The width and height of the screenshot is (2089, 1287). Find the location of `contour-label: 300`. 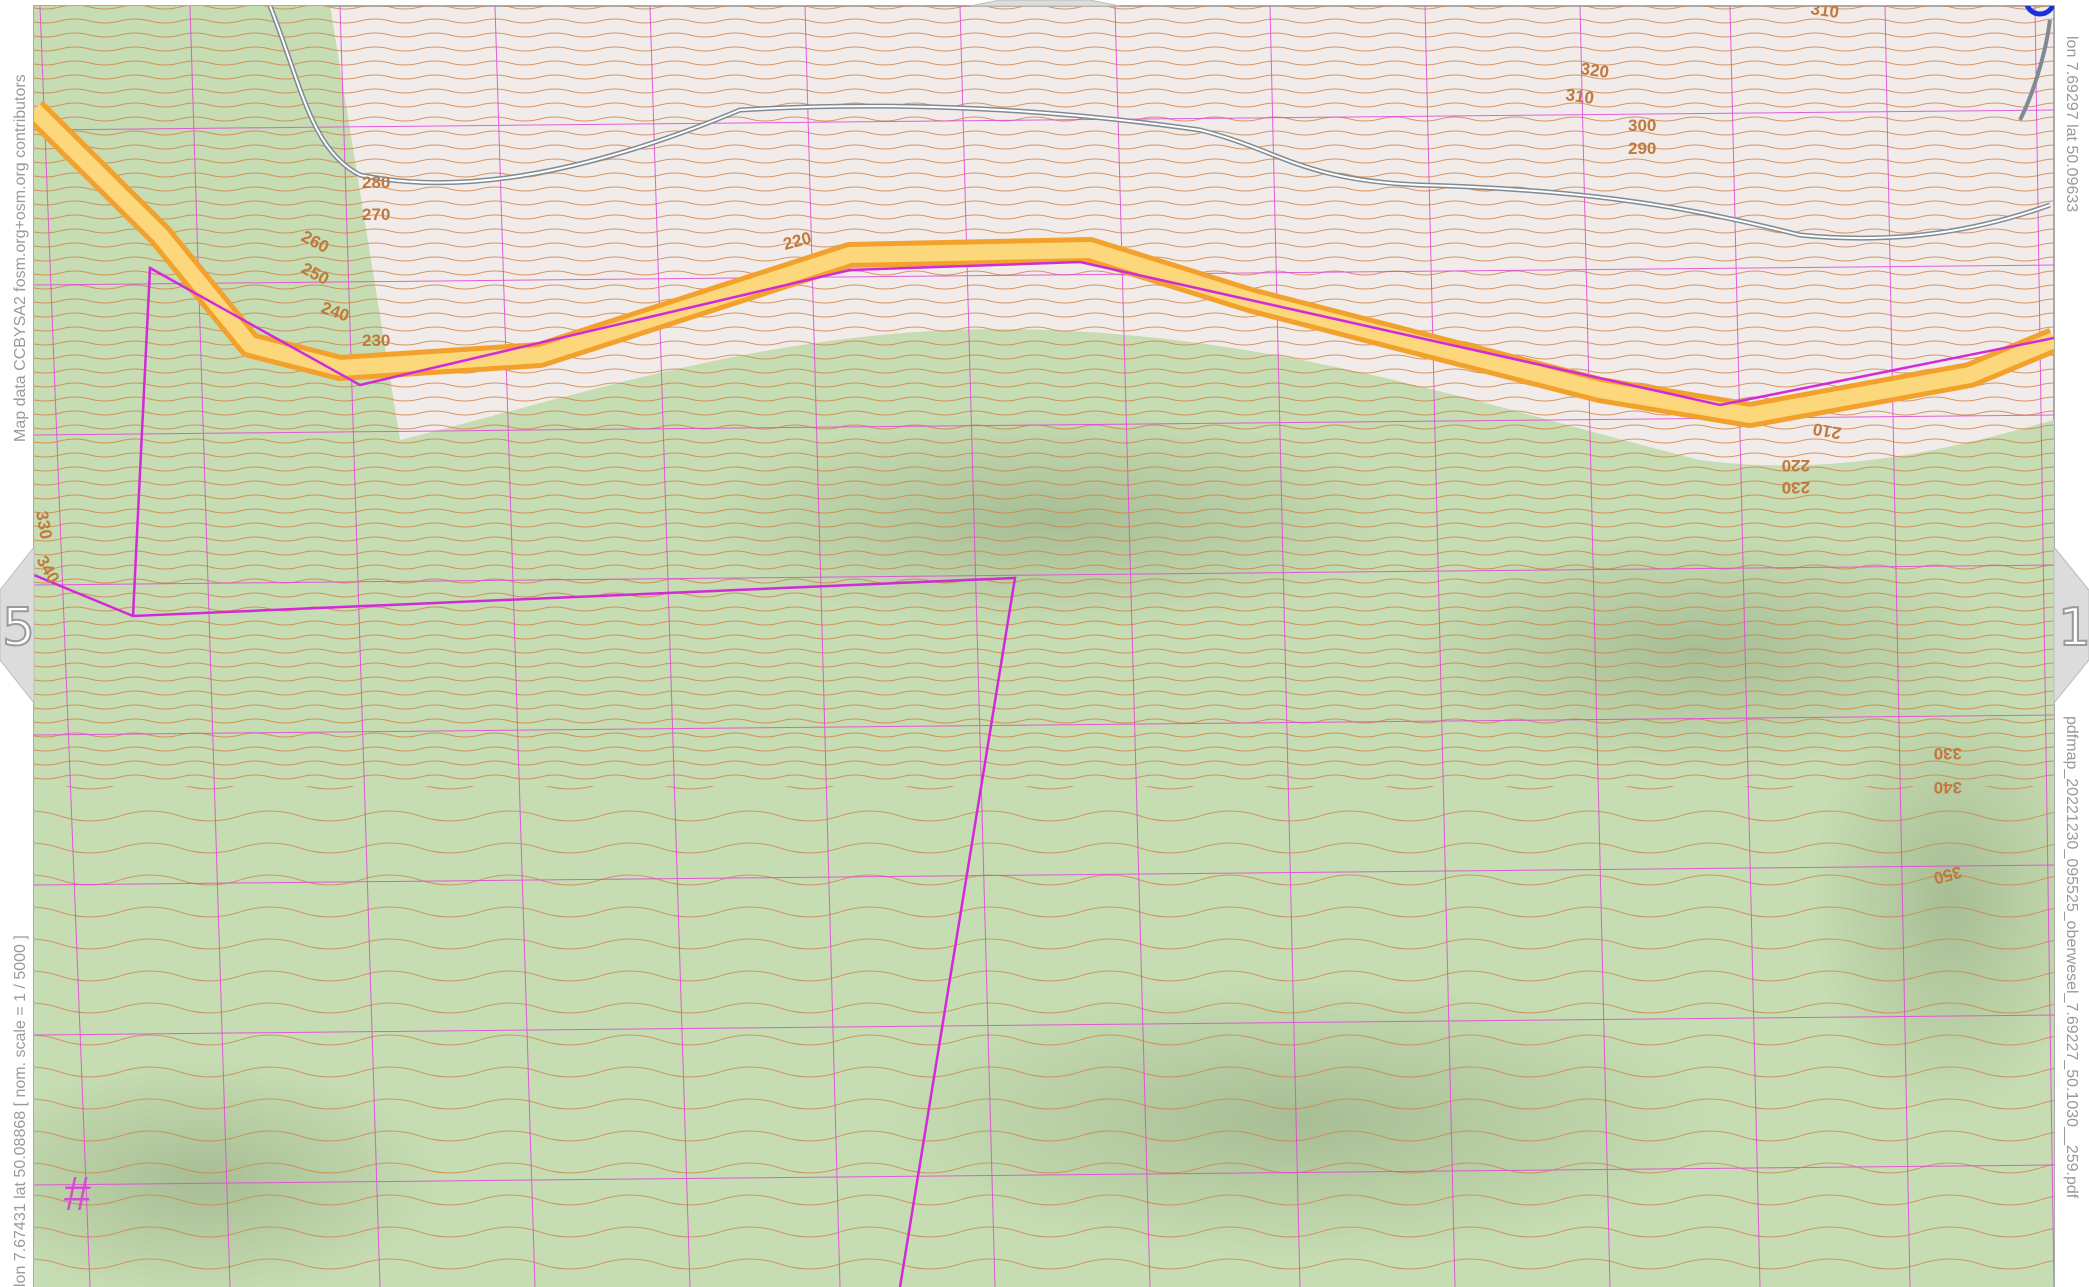

contour-label: 300 is located at coordinates (1642, 125).